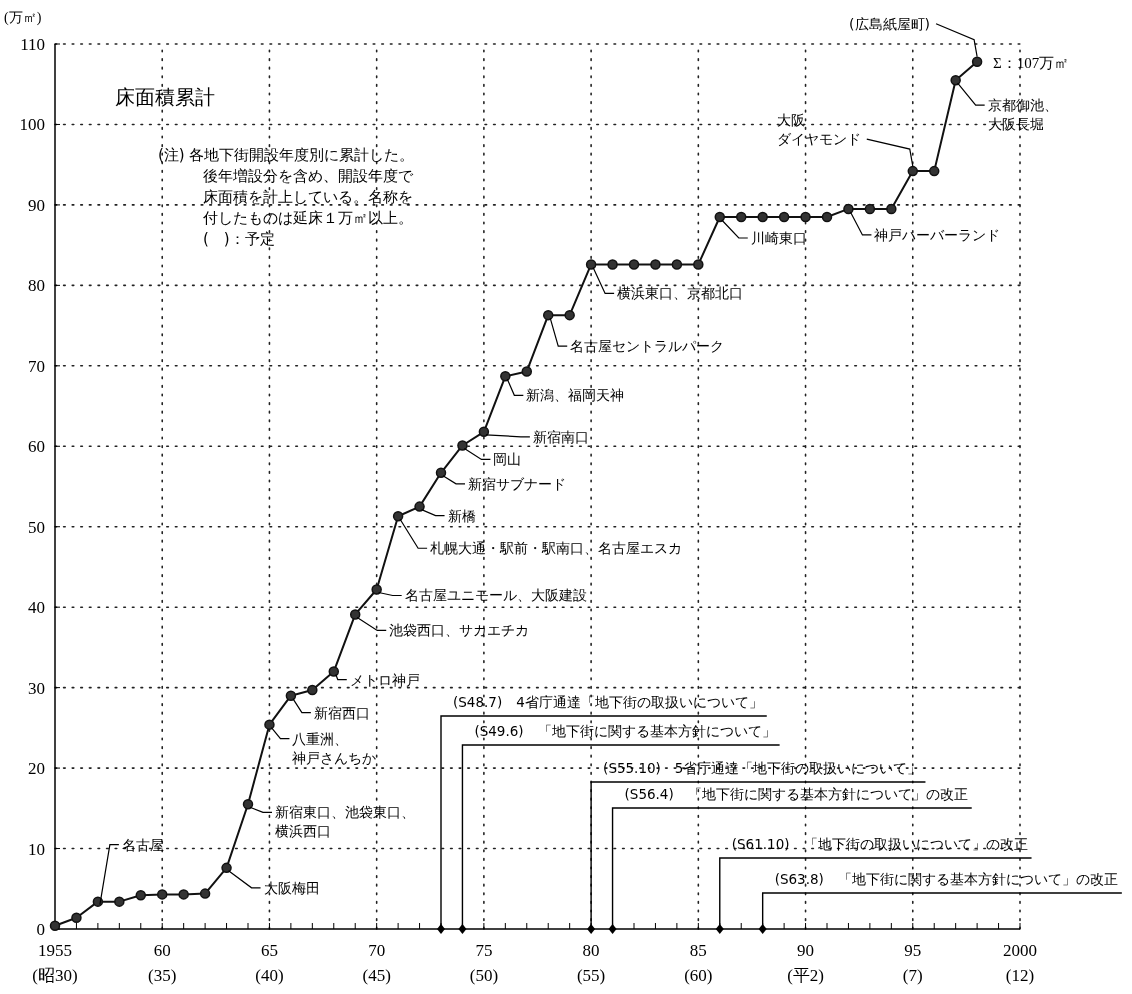 The width and height of the screenshot is (1132, 994). What do you see at coordinates (36, 205) in the screenshot?
I see `y-tick-label: 90` at bounding box center [36, 205].